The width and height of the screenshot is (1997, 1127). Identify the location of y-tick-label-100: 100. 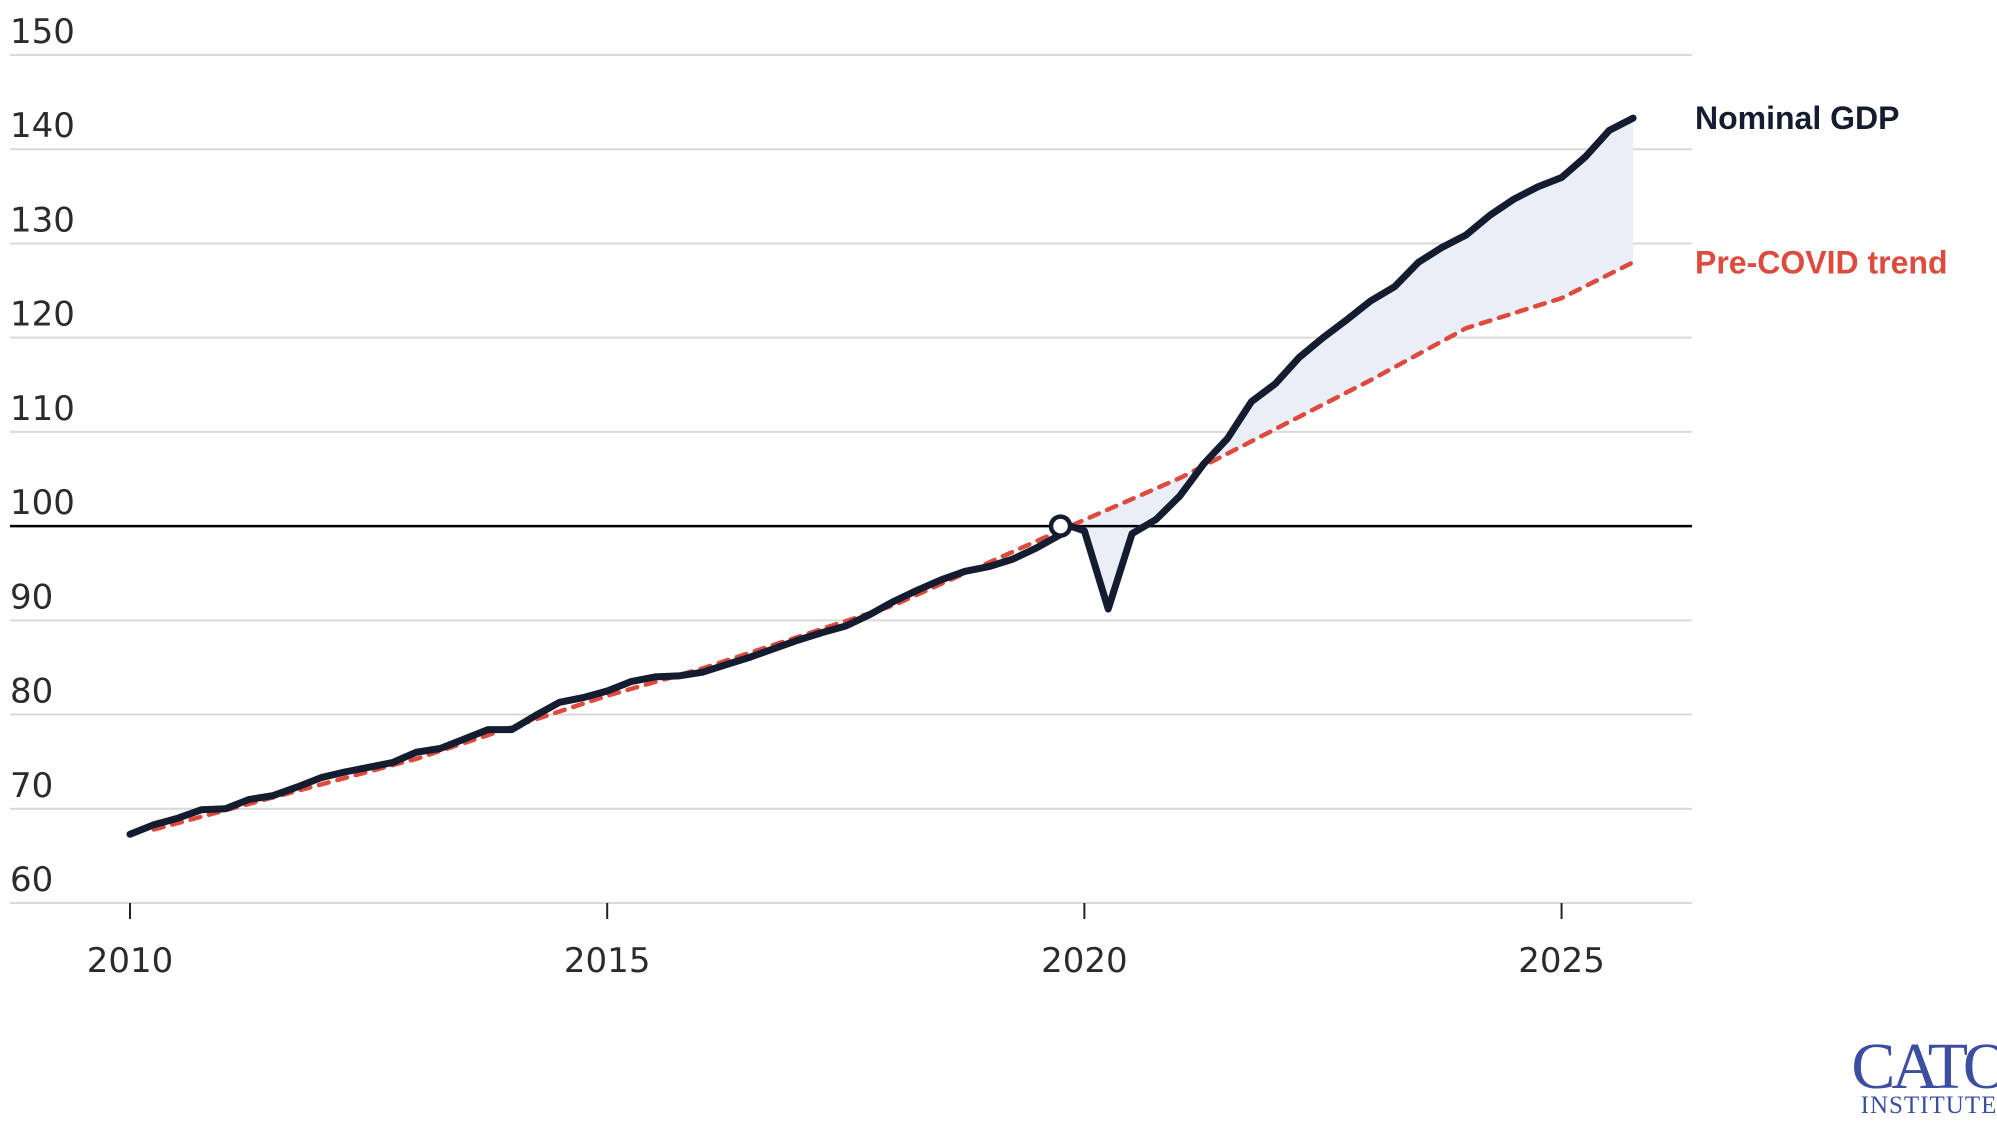
(42, 503).